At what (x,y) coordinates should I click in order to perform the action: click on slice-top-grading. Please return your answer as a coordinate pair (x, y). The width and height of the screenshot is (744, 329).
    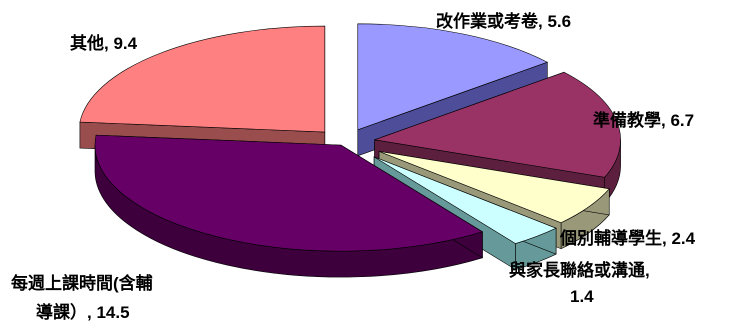
    Looking at the image, I should click on (453, 77).